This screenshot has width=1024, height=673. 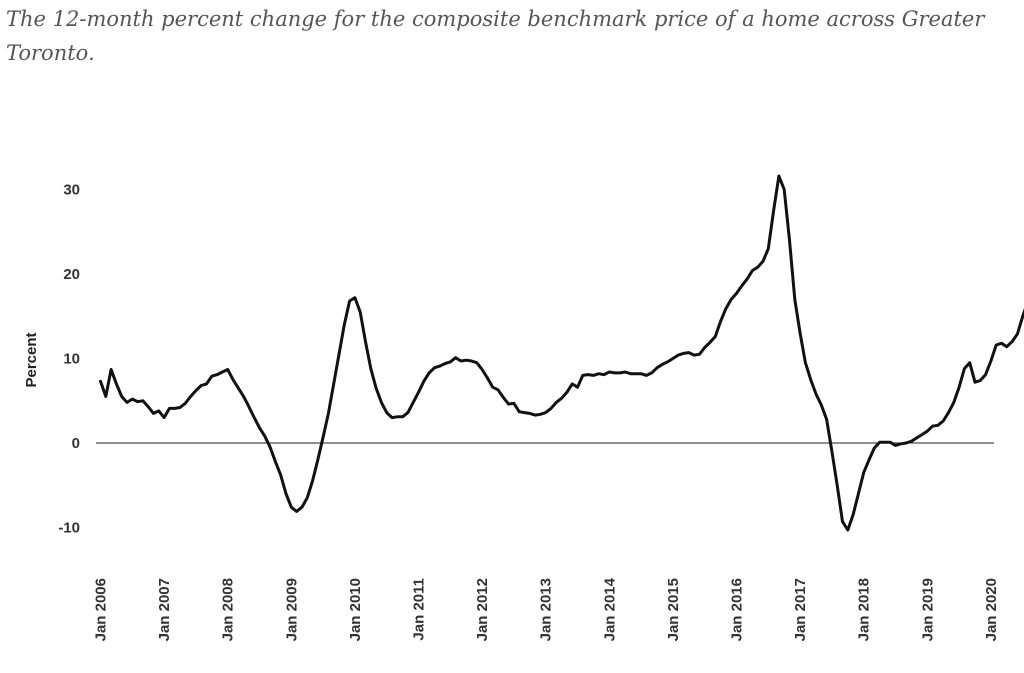 I want to click on x-tick-label: Jan 2008, so click(x=228, y=609).